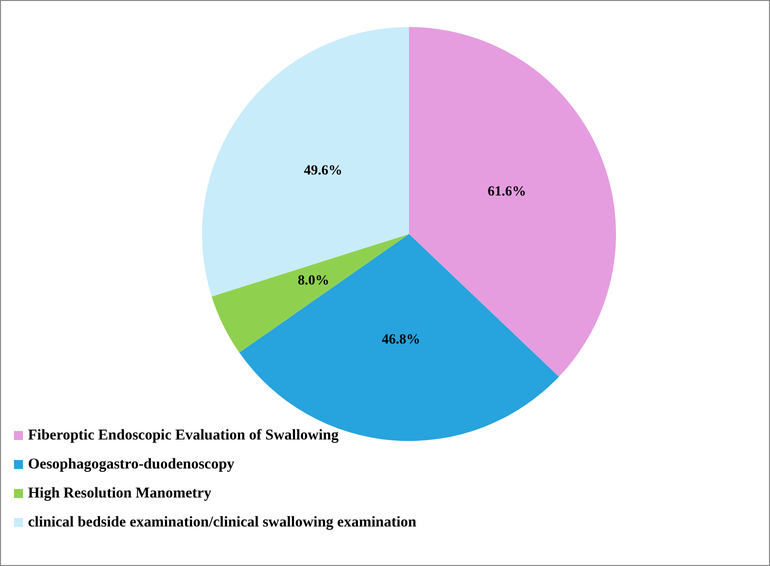  Describe the element at coordinates (507, 192) in the screenshot. I see `data-label: 61.6%` at that location.